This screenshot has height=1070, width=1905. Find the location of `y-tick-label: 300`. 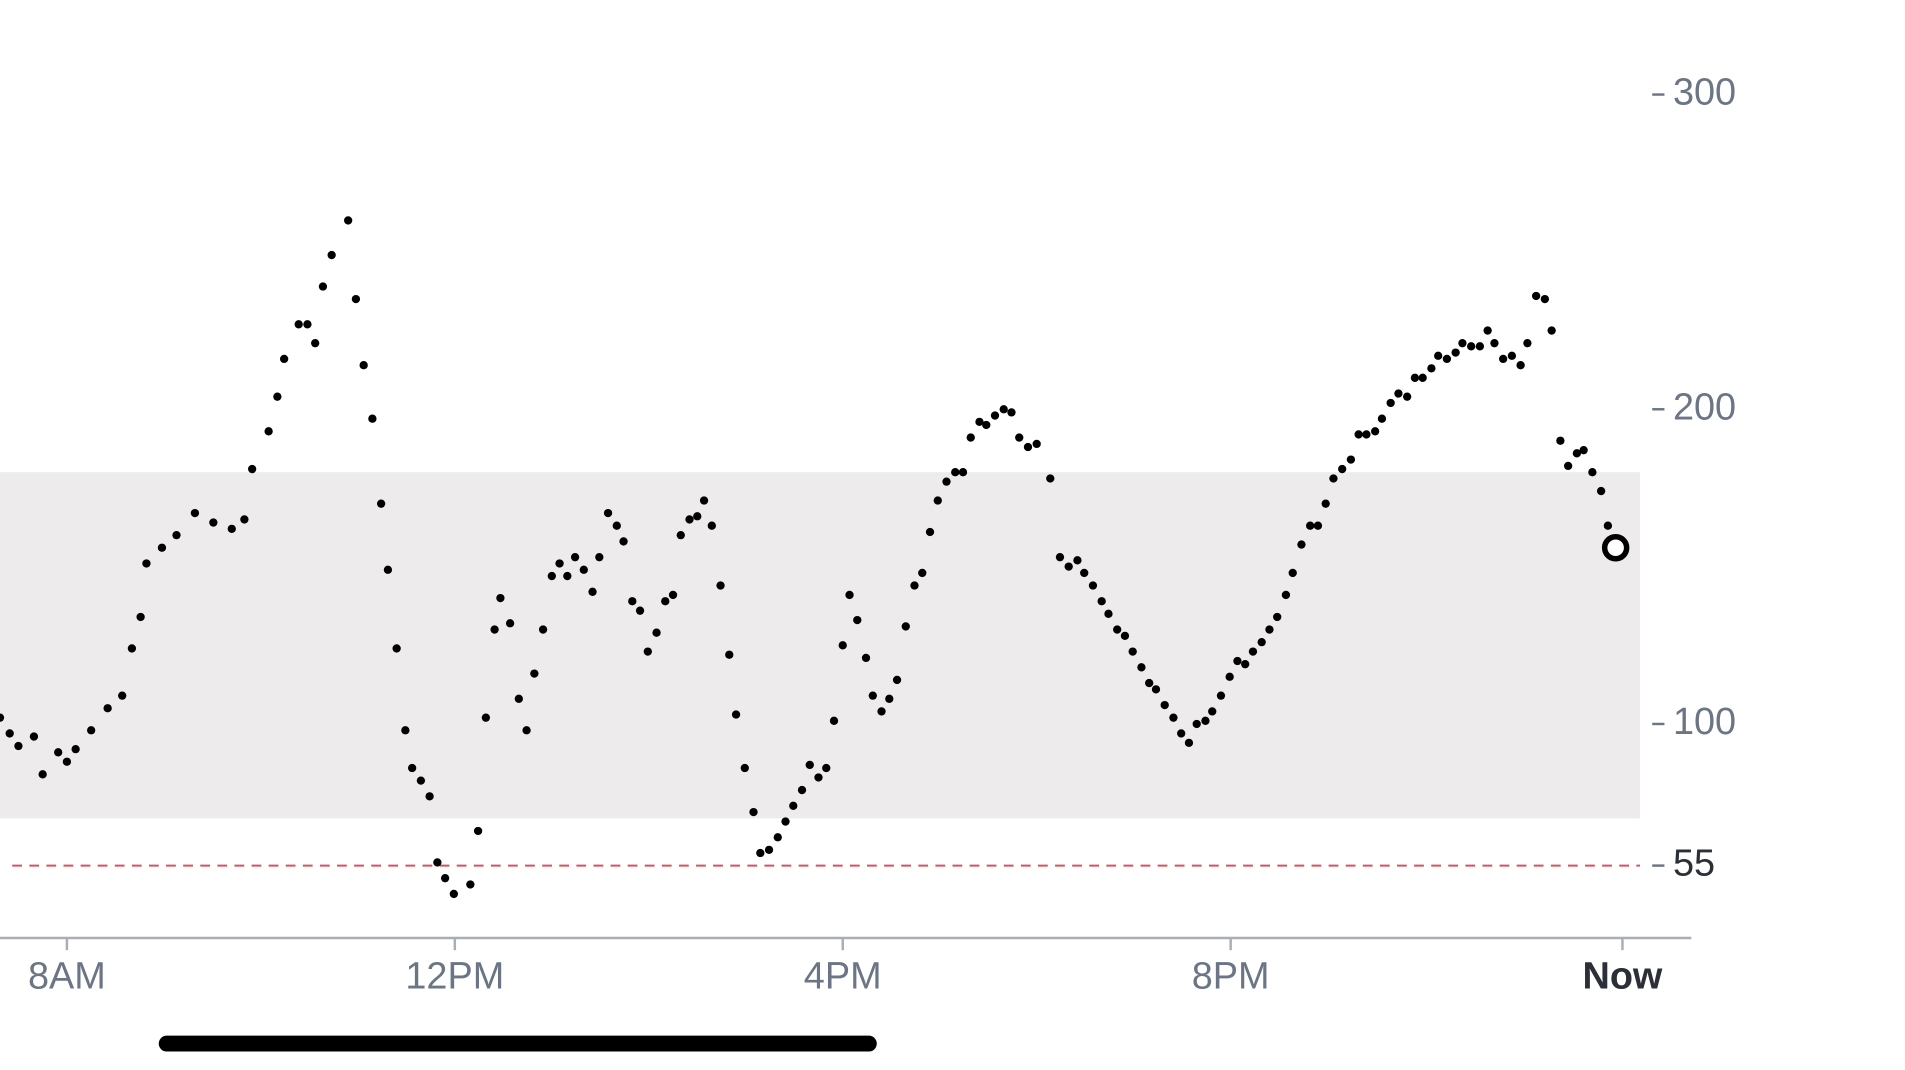

y-tick-label: 300 is located at coordinates (1704, 93).